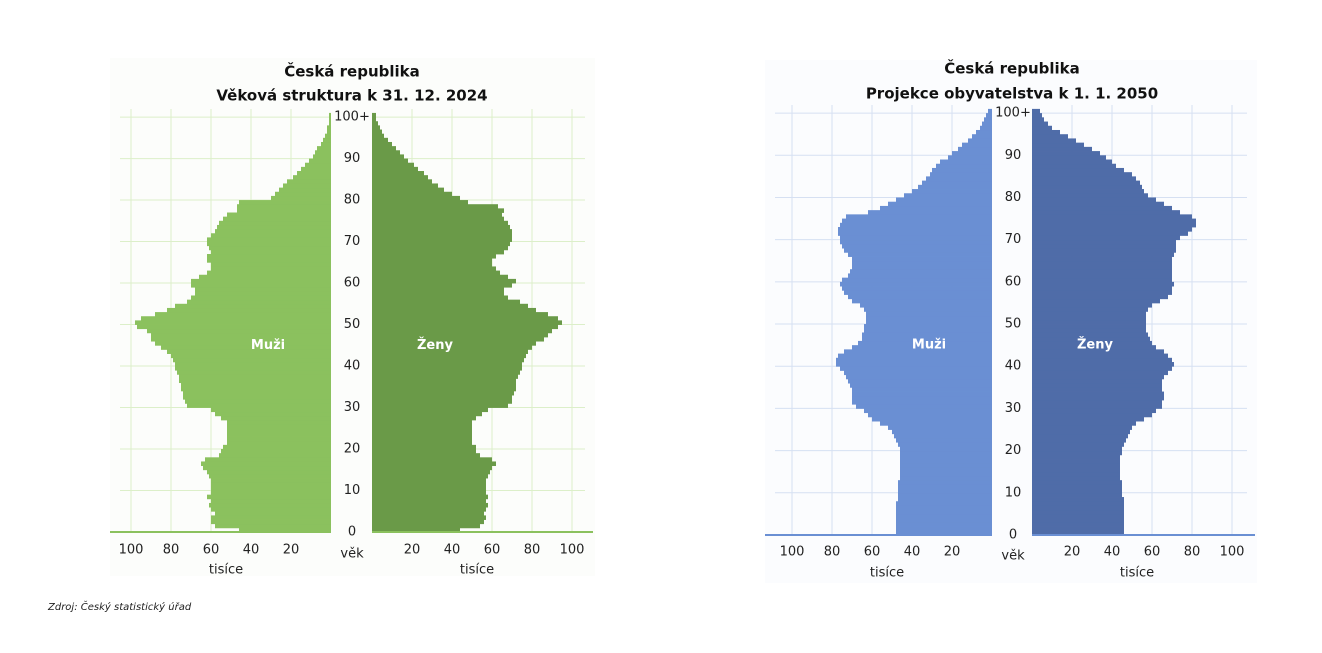 The image size is (1322, 653). What do you see at coordinates (477, 570) in the screenshot?
I see `x-axis-label: tisíce` at bounding box center [477, 570].